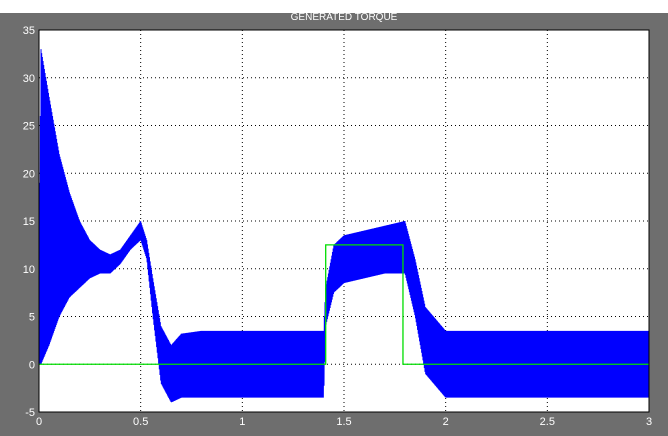 This screenshot has height=436, width=668. What do you see at coordinates (547, 422) in the screenshot?
I see `x-tick-label: 2.5` at bounding box center [547, 422].